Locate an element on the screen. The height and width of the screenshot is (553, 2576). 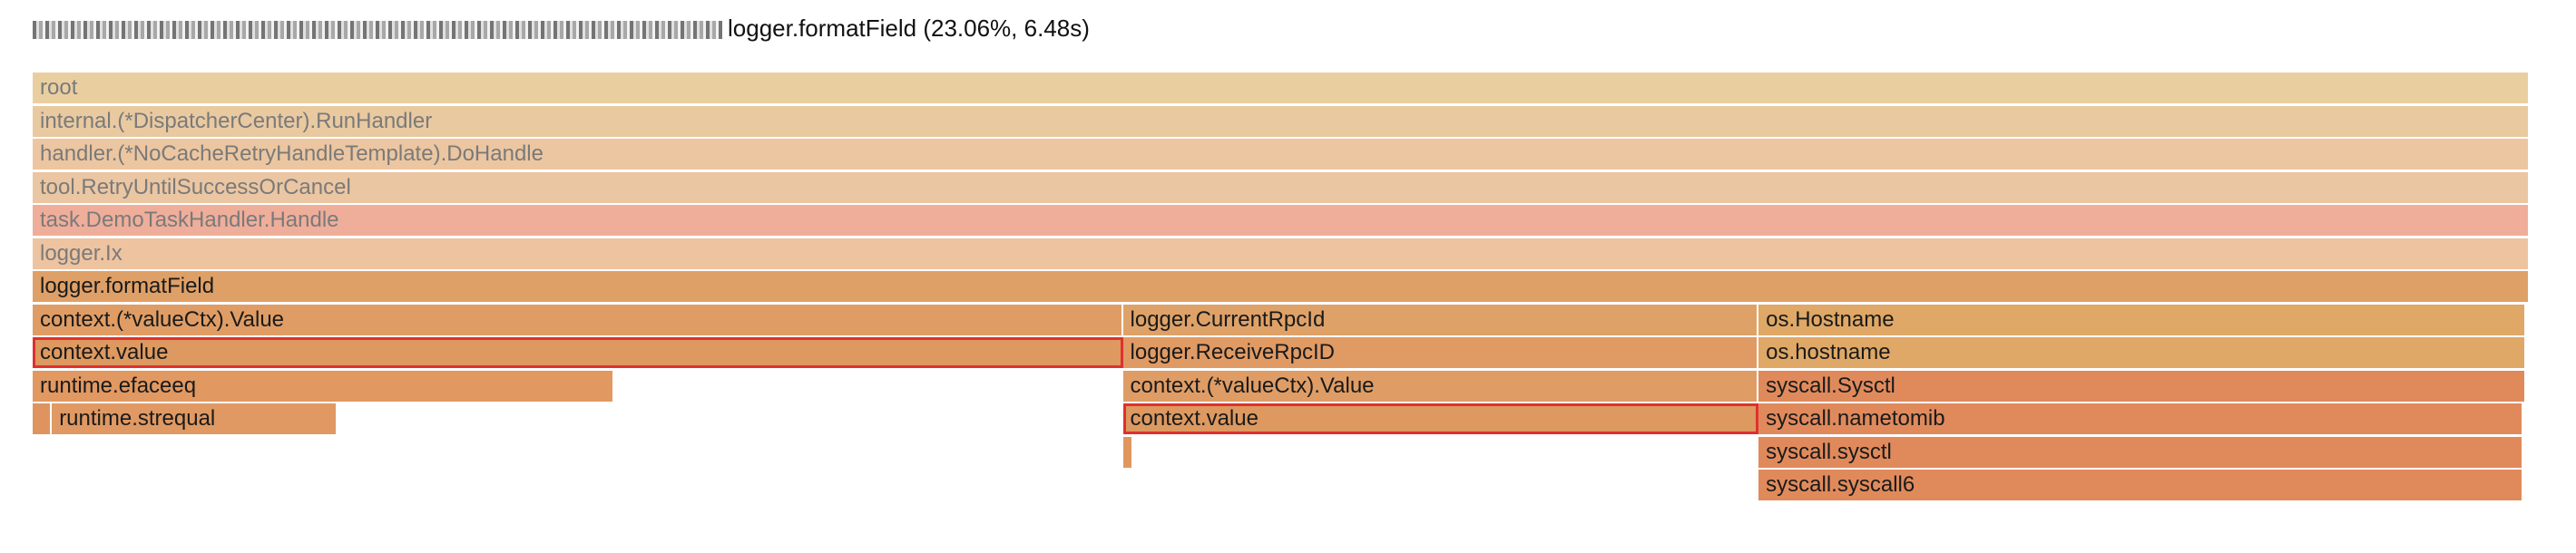
frame-syscall-sysctl: syscall.sysctl is located at coordinates (2141, 452).